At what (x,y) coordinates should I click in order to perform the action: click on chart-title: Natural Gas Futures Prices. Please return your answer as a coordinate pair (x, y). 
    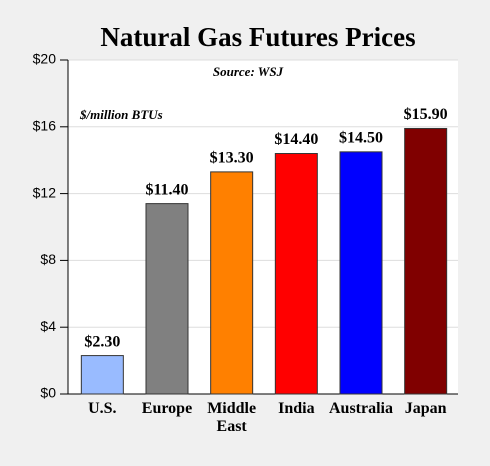
    Looking at the image, I should click on (257, 37).